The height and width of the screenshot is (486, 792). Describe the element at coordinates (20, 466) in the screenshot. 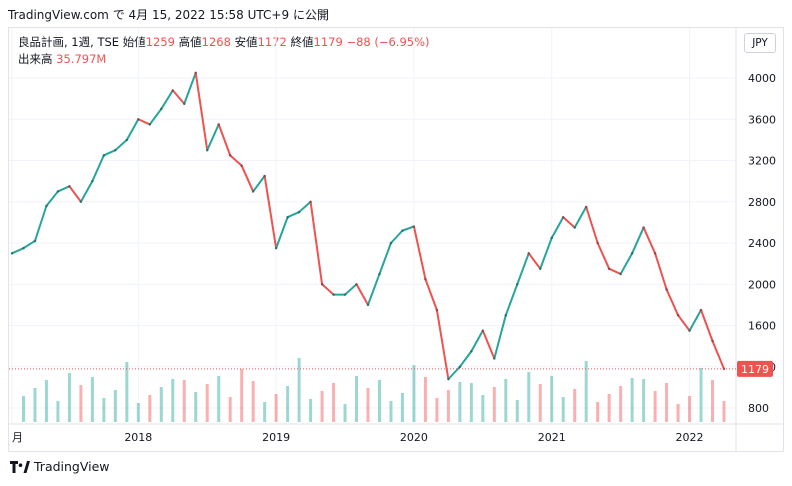

I see `tradingview-logo-icon` at that location.